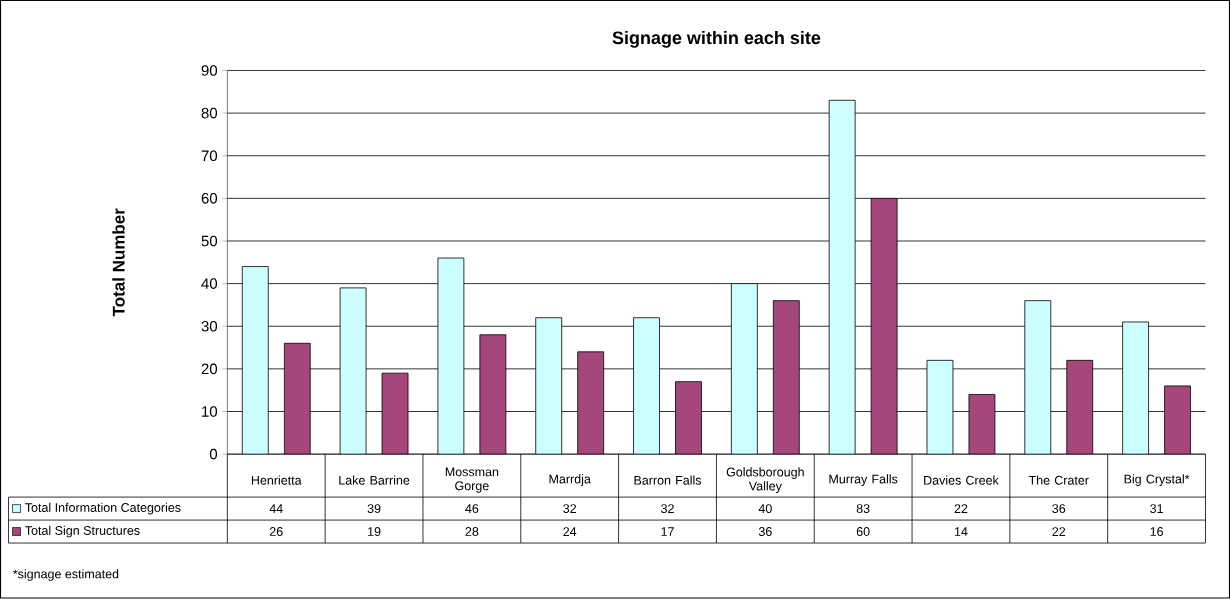 This screenshot has height=599, width=1230. What do you see at coordinates (374, 509) in the screenshot?
I see `data-label: 39` at bounding box center [374, 509].